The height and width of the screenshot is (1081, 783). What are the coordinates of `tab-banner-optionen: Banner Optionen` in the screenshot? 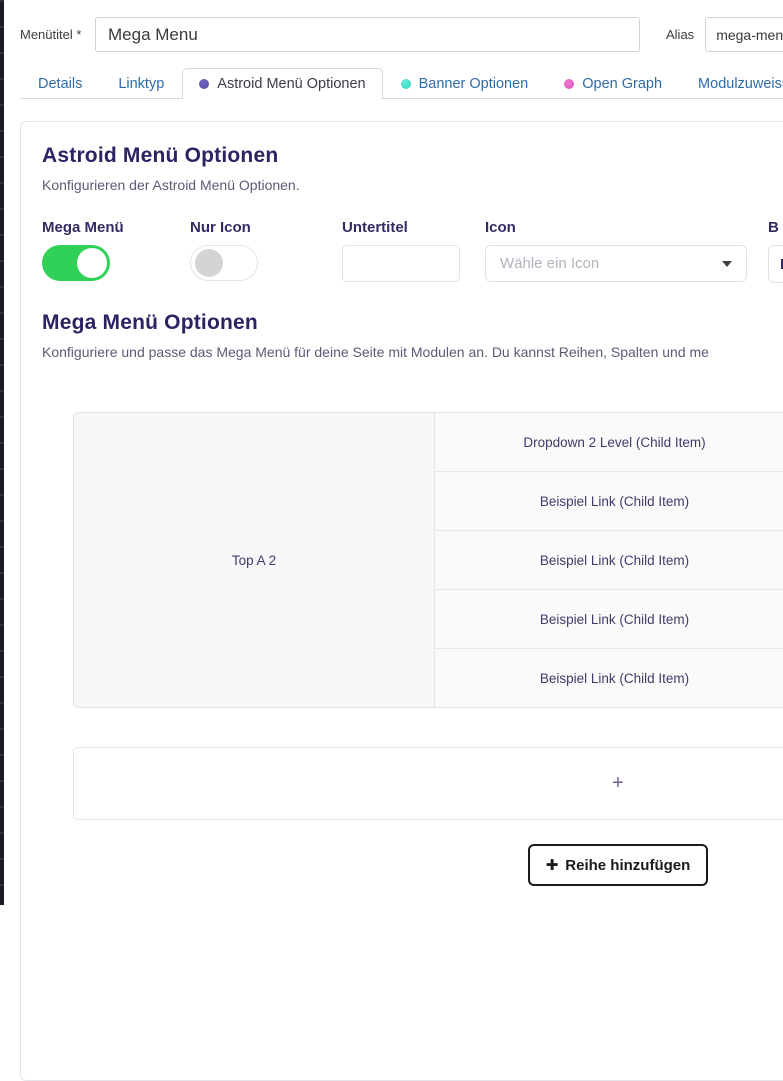 It's located at (465, 84).